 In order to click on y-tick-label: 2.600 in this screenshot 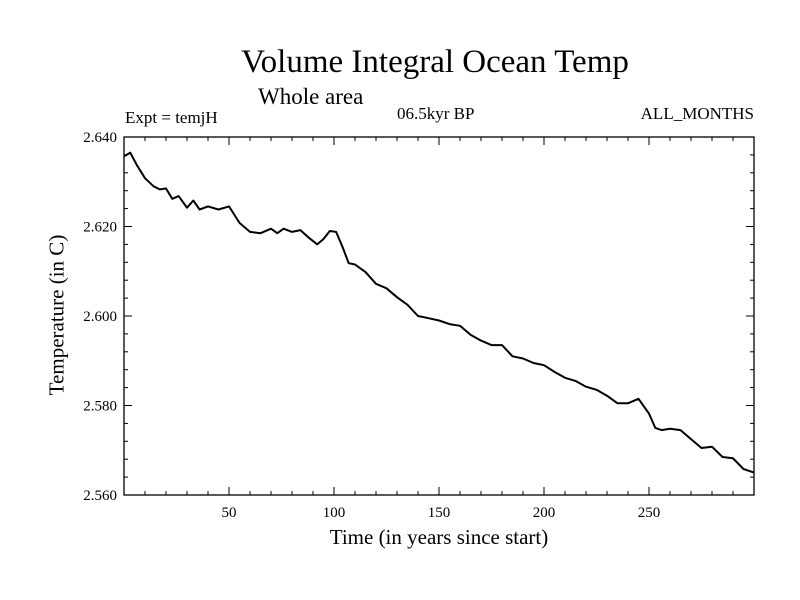, I will do `click(100, 317)`.